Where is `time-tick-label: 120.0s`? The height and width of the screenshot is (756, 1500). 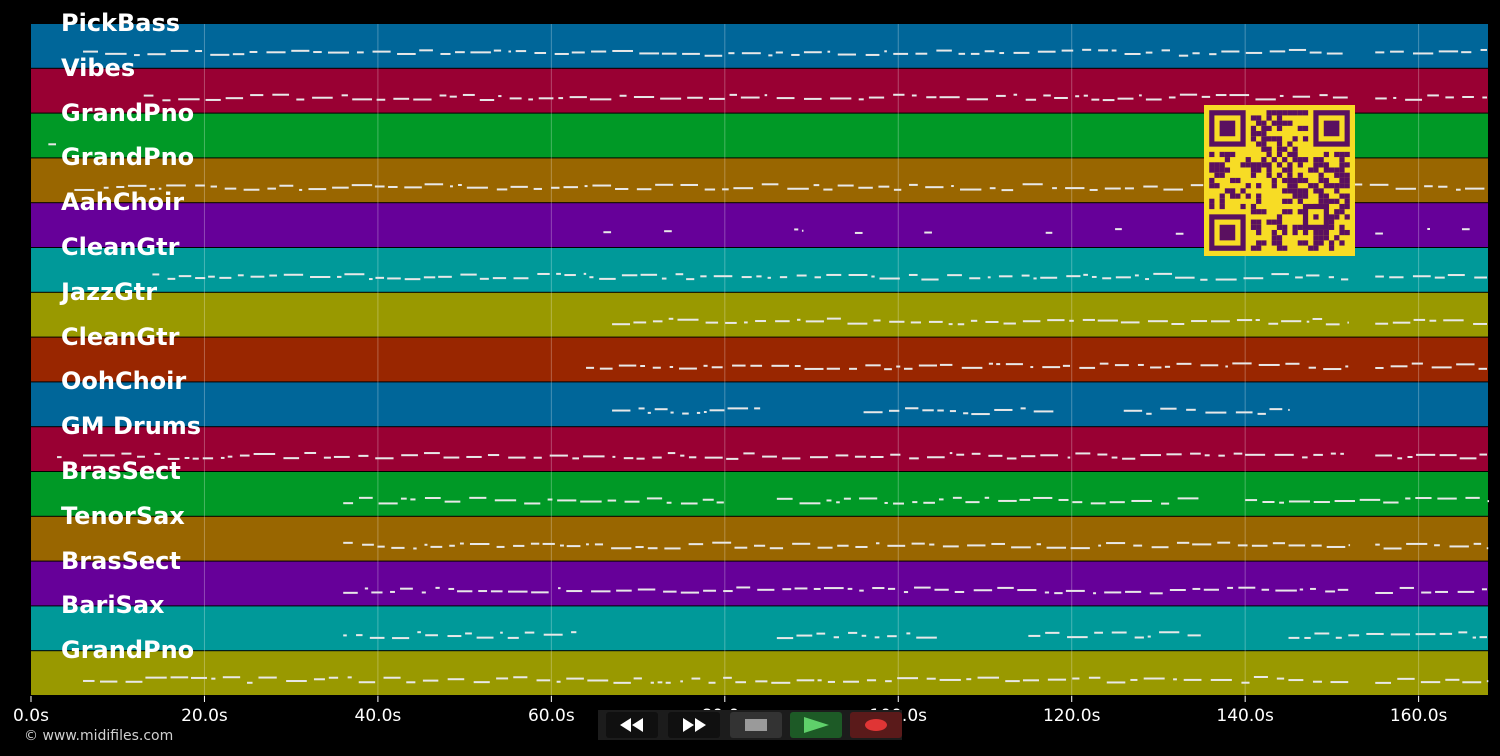 time-tick-label: 120.0s is located at coordinates (1071, 716).